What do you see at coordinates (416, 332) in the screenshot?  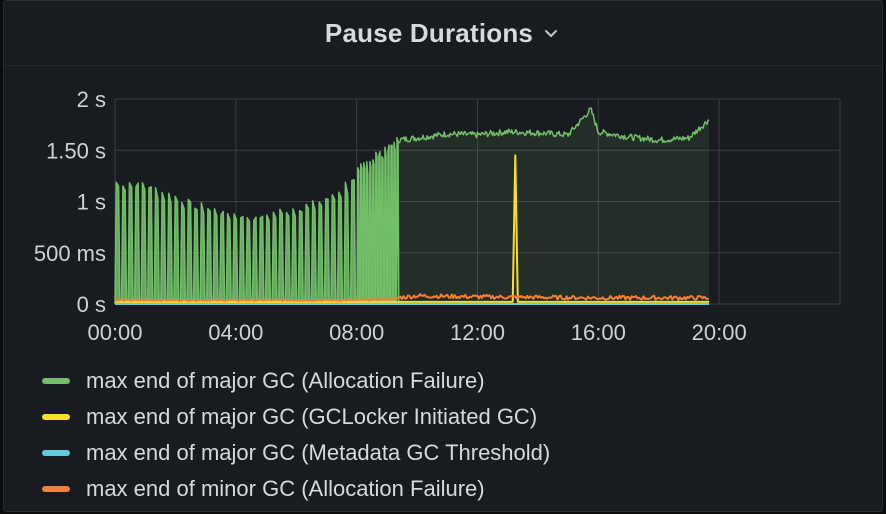 I see `x-axis-ticks: 00:00 04:00 08:00 12:00 16:00 20:00` at bounding box center [416, 332].